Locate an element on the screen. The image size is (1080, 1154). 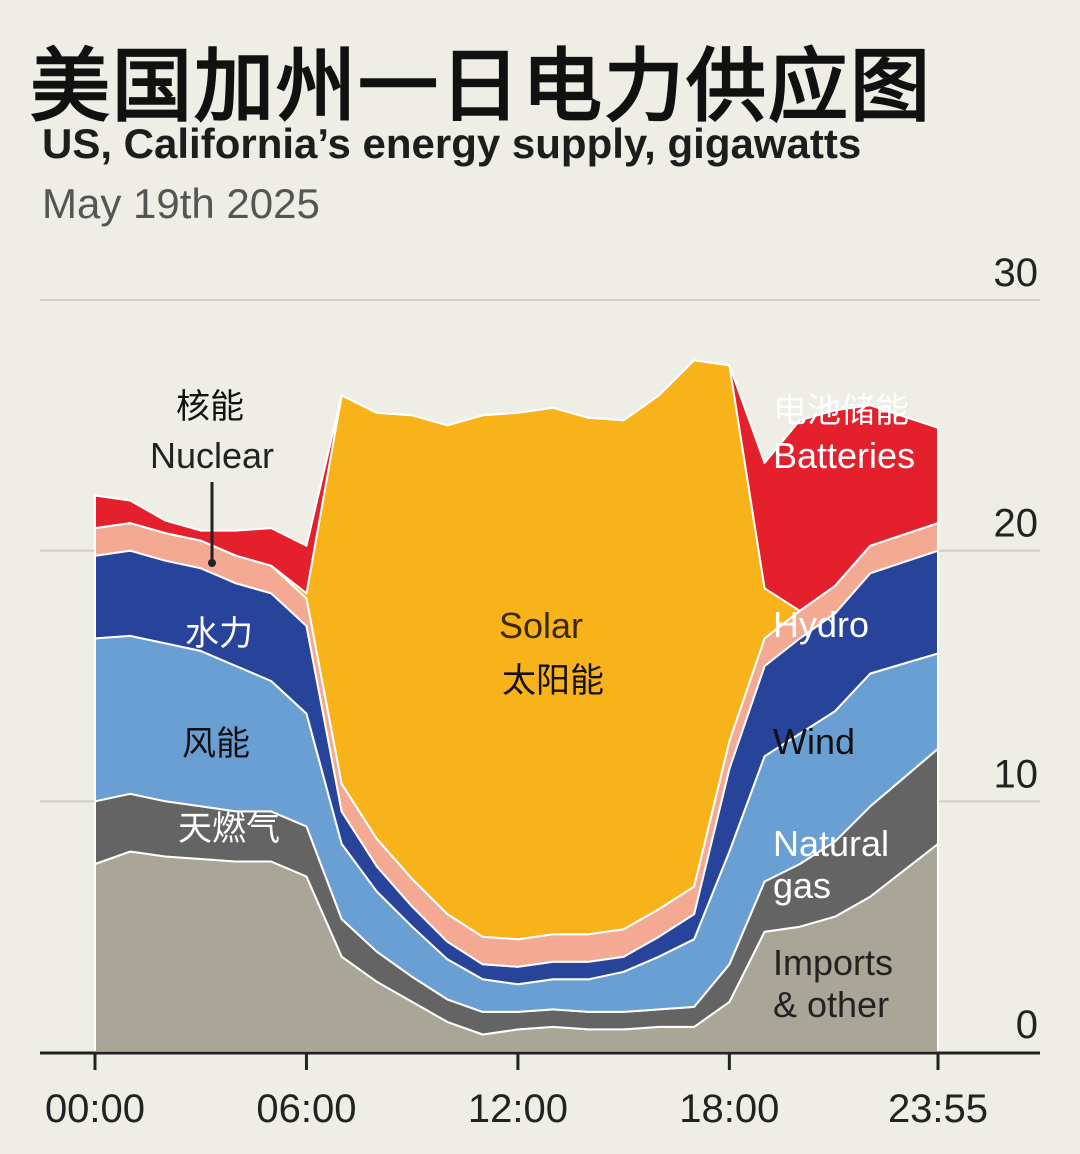
x-tick-label: 12:00 is located at coordinates (518, 1109).